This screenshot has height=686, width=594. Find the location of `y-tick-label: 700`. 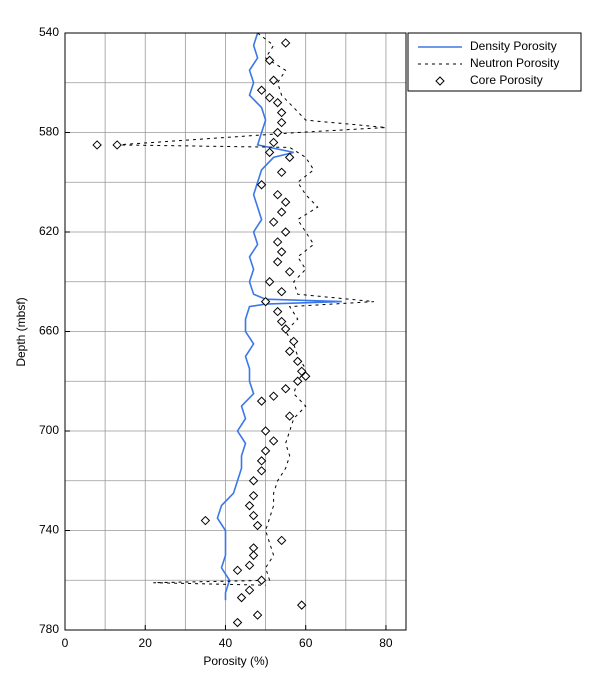

y-tick-label: 700 is located at coordinates (49, 430).